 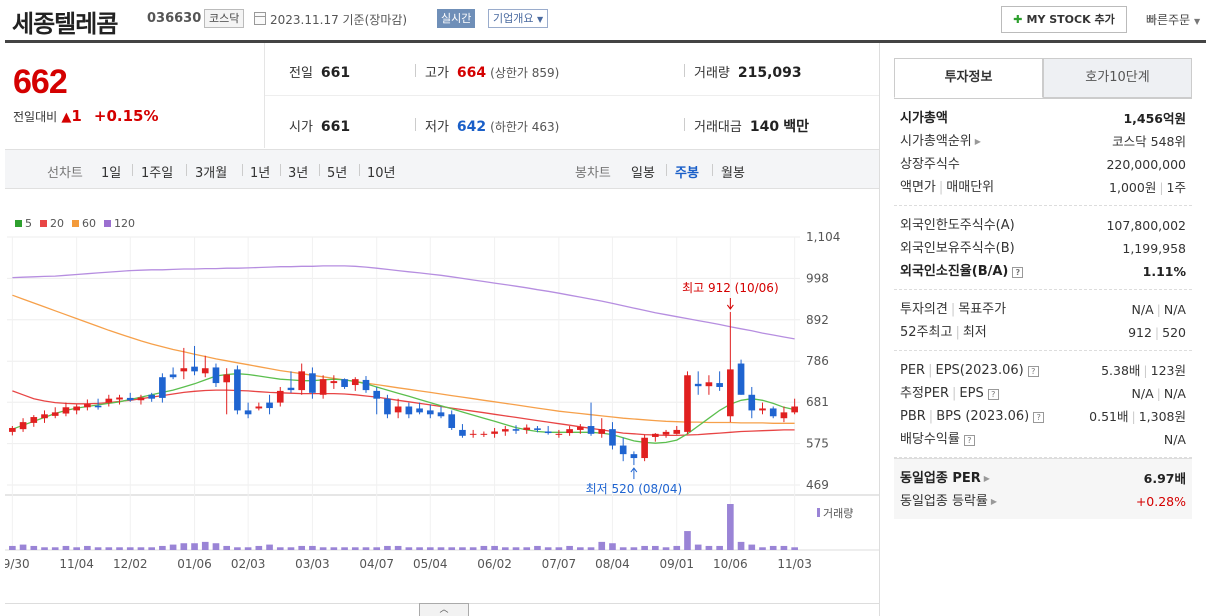 What do you see at coordinates (211, 173) in the screenshot?
I see `range-3m: 3개월` at bounding box center [211, 173].